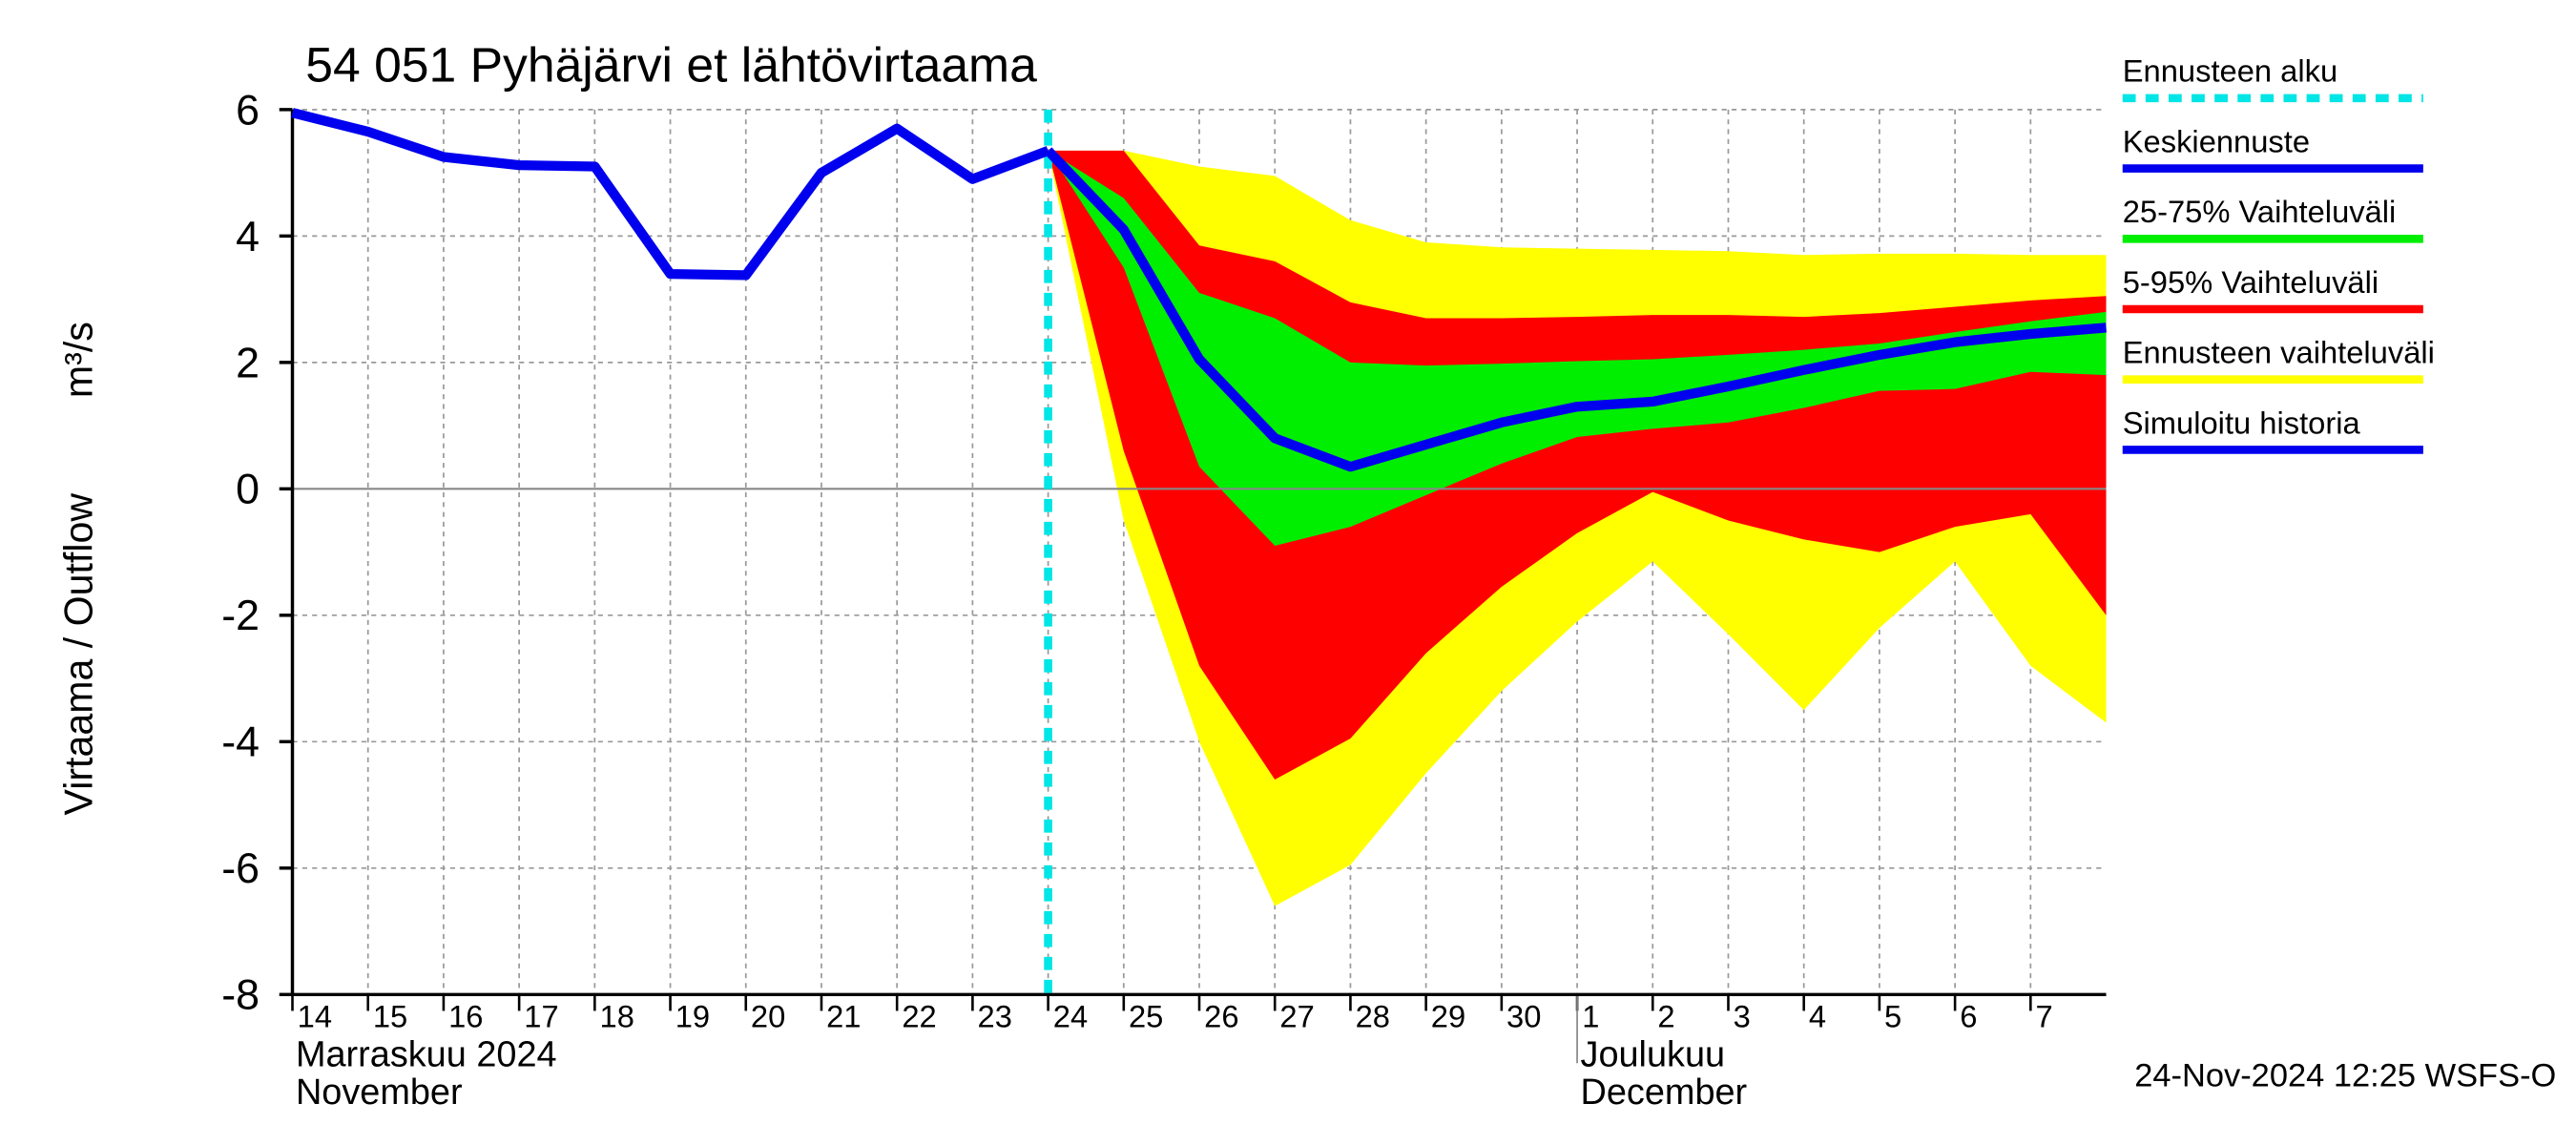 The width and height of the screenshot is (2576, 1145). Describe the element at coordinates (1968, 1017) in the screenshot. I see `x-tick-label: 6` at that location.